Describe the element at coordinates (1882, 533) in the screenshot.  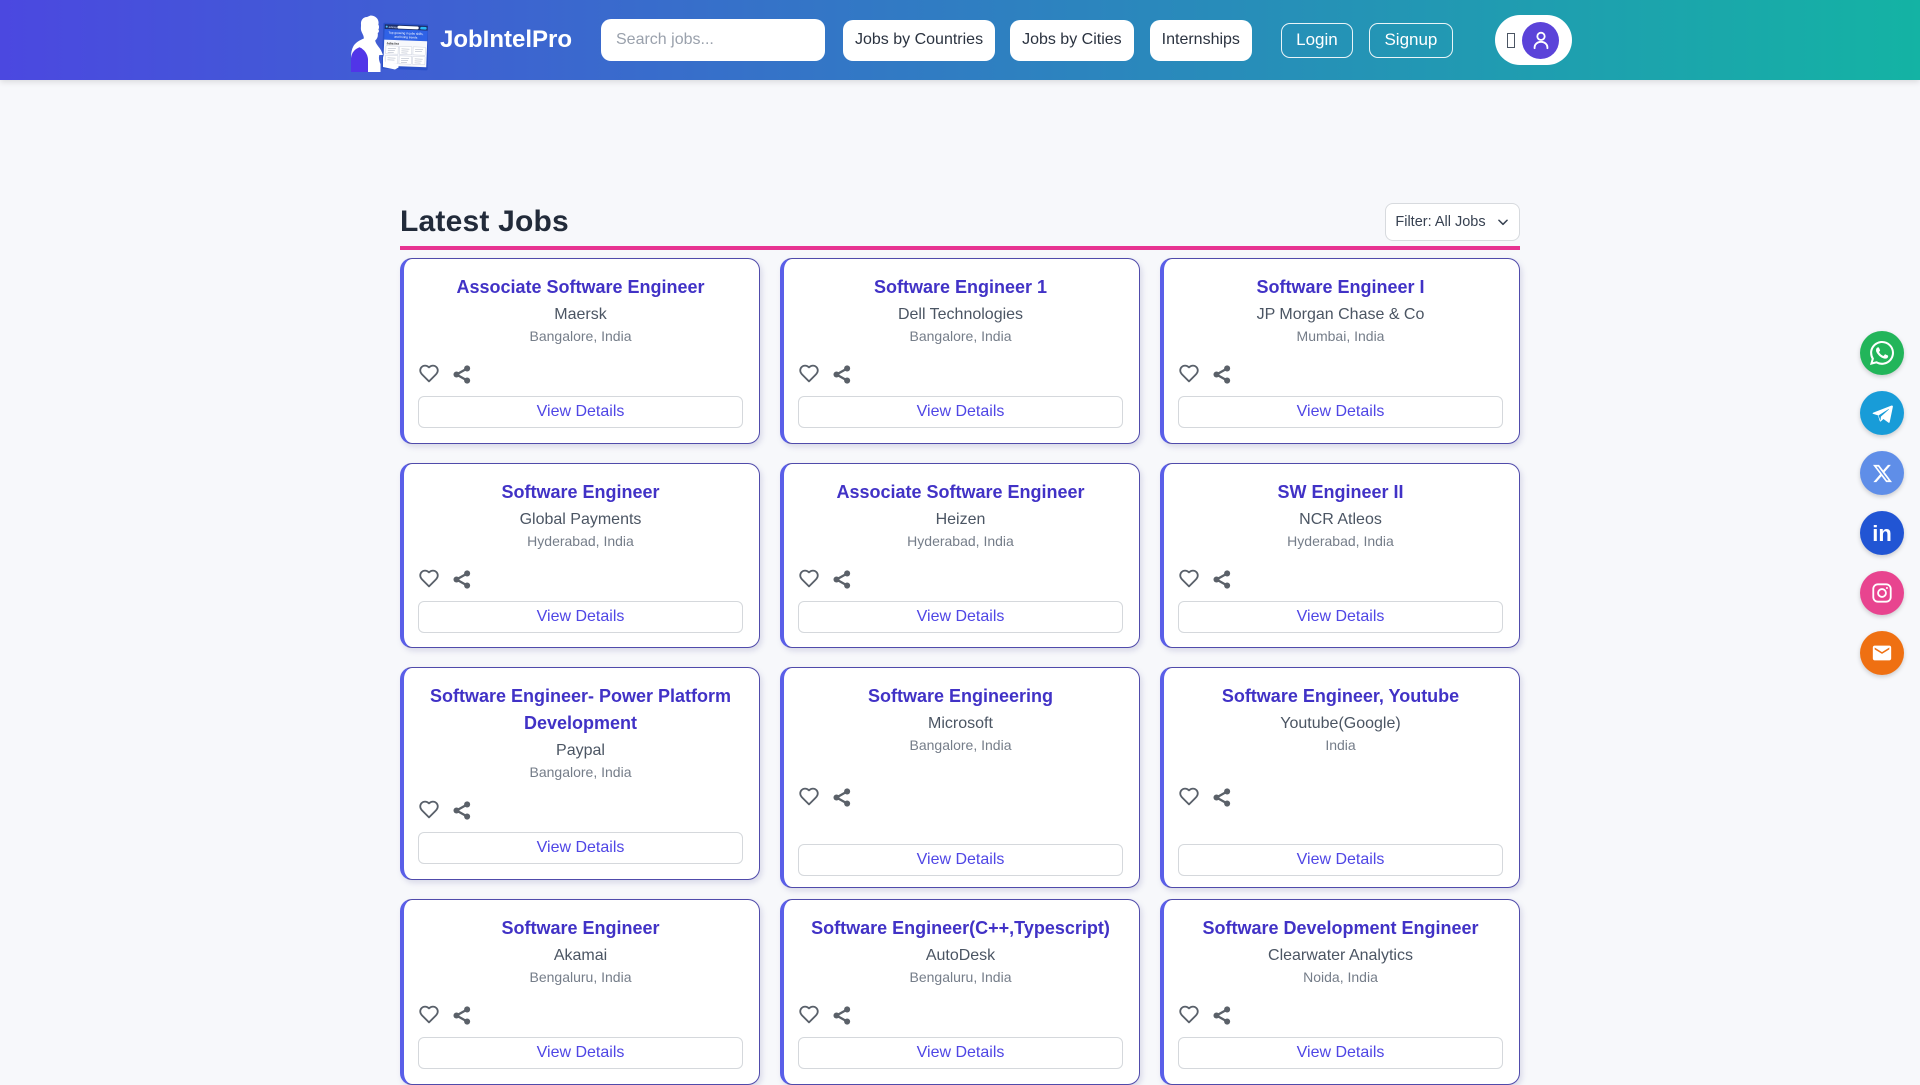
I see `svg-text: in` at that location.